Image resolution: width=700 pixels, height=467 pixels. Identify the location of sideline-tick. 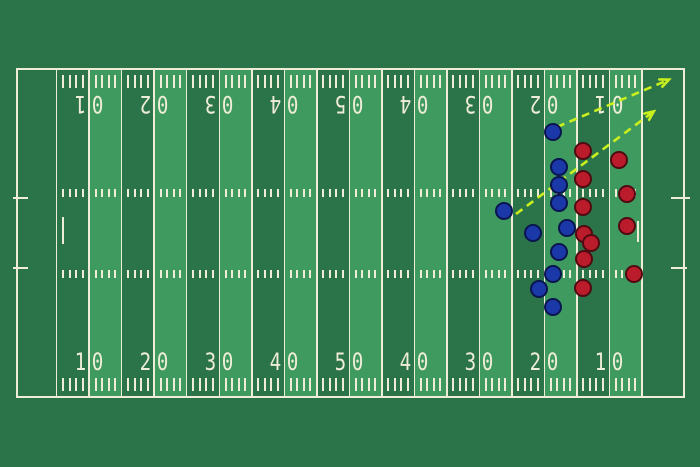
(20, 267).